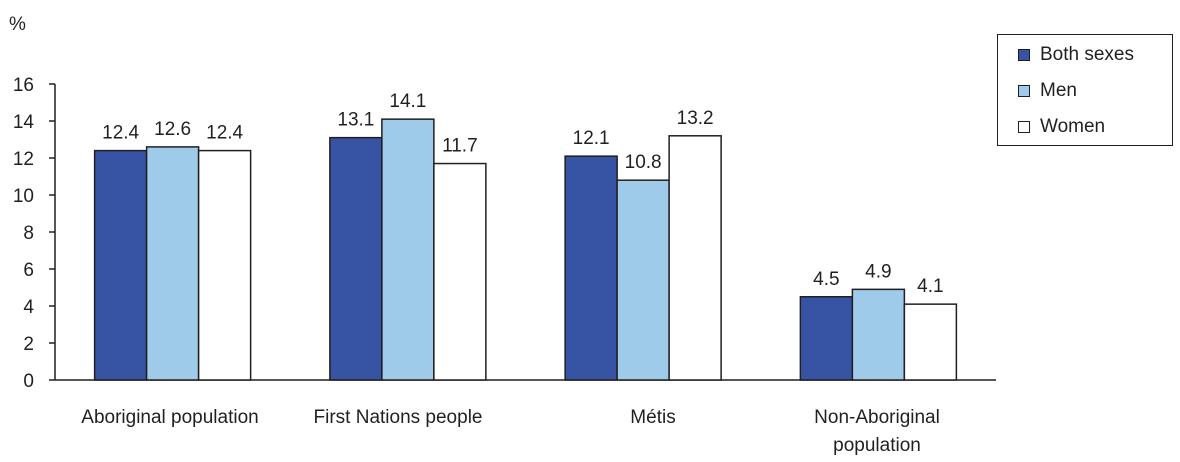 The image size is (1180, 462). What do you see at coordinates (28, 344) in the screenshot?
I see `y-tick-label: 2` at bounding box center [28, 344].